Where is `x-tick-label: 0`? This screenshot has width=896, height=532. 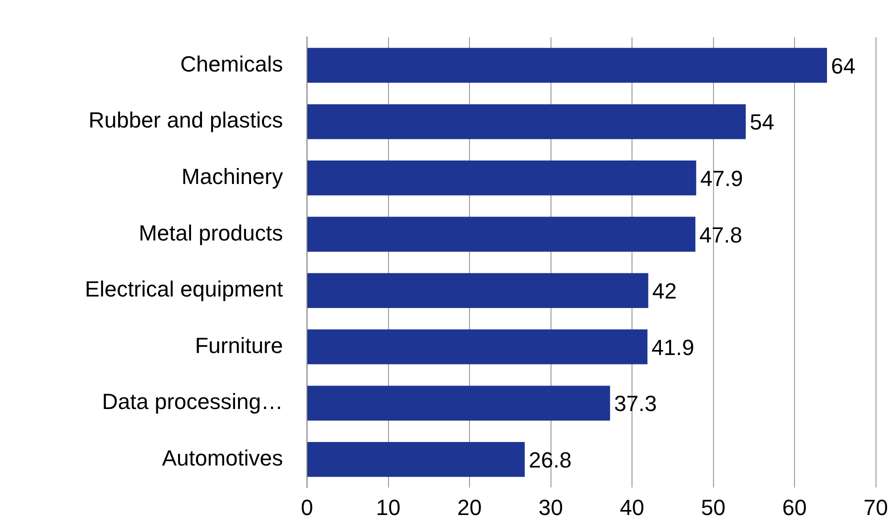 x-tick-label: 0 is located at coordinates (307, 507).